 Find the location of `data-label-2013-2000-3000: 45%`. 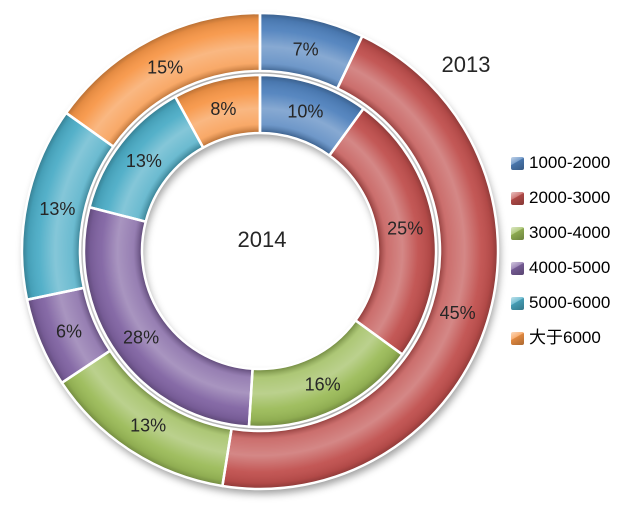

data-label-2013-2000-3000: 45% is located at coordinates (458, 313).